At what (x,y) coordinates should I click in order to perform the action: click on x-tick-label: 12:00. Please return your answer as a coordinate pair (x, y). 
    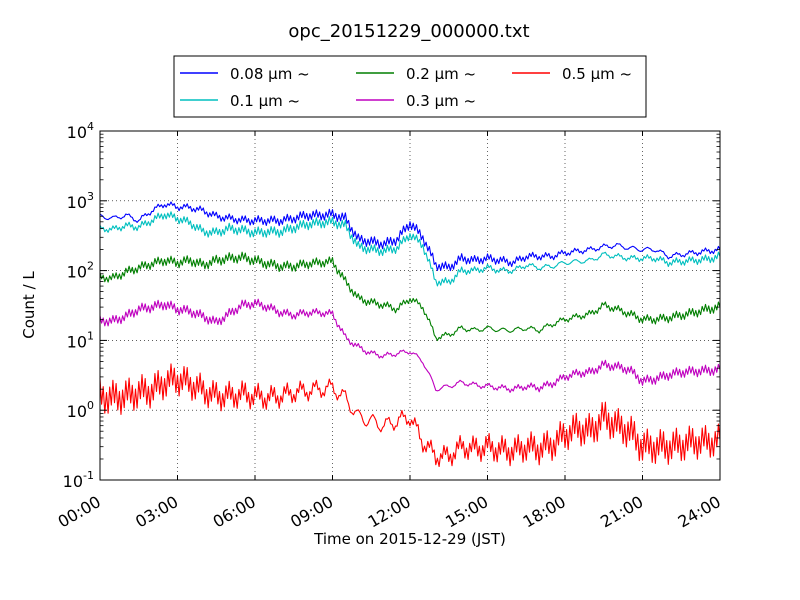
    Looking at the image, I should click on (389, 512).